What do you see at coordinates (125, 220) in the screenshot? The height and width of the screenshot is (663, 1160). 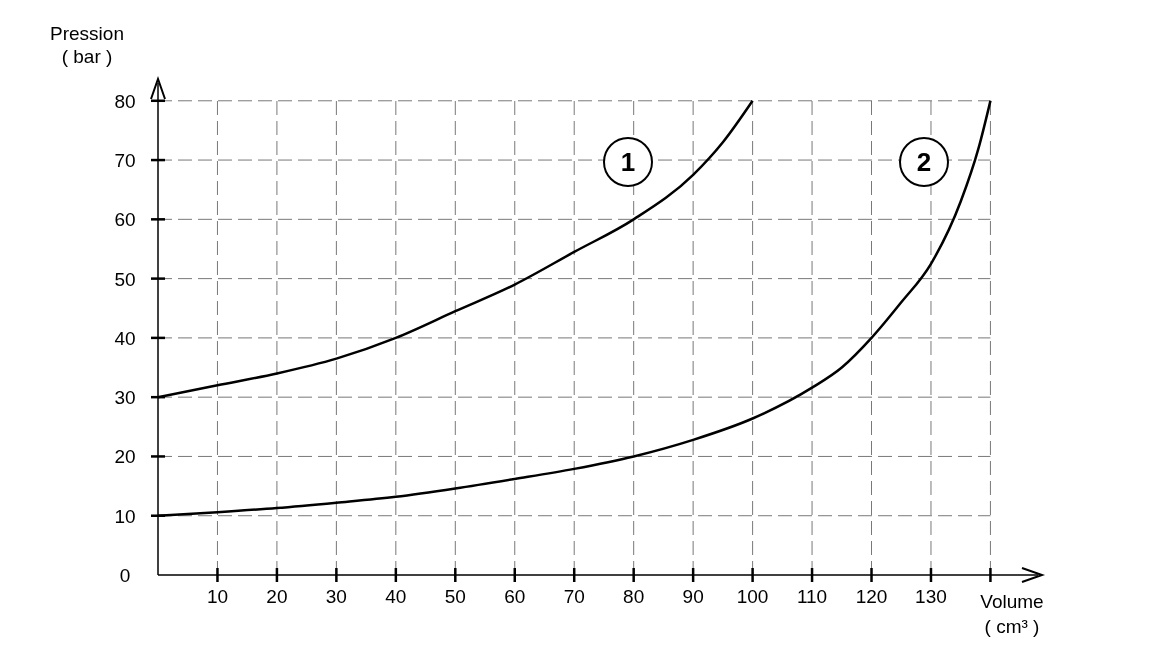 I see `y-tick-label: 60` at bounding box center [125, 220].